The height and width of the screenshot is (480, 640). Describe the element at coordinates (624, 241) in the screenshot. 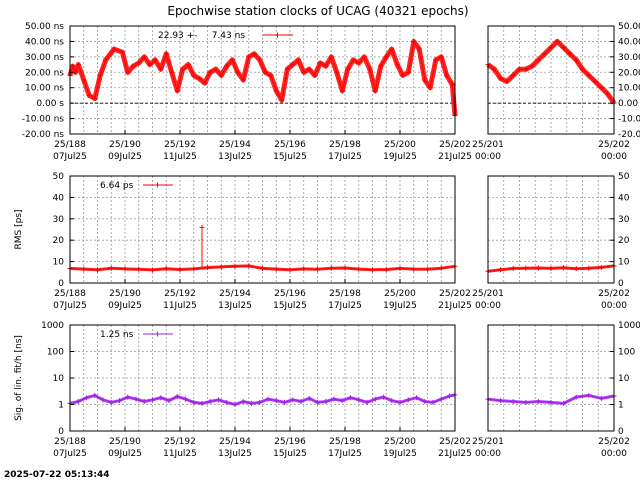

I see `y-tick-label: 20` at that location.